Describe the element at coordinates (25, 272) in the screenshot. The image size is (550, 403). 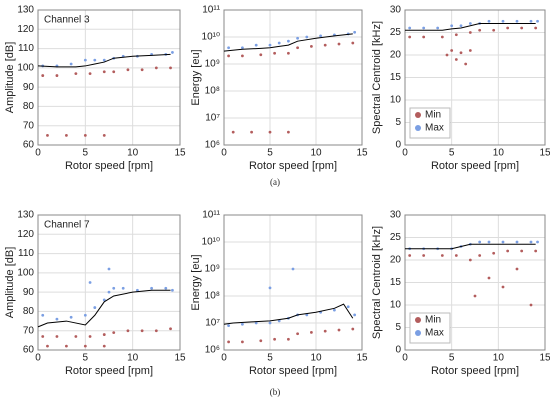
I see `y-tick-label: 100` at that location.